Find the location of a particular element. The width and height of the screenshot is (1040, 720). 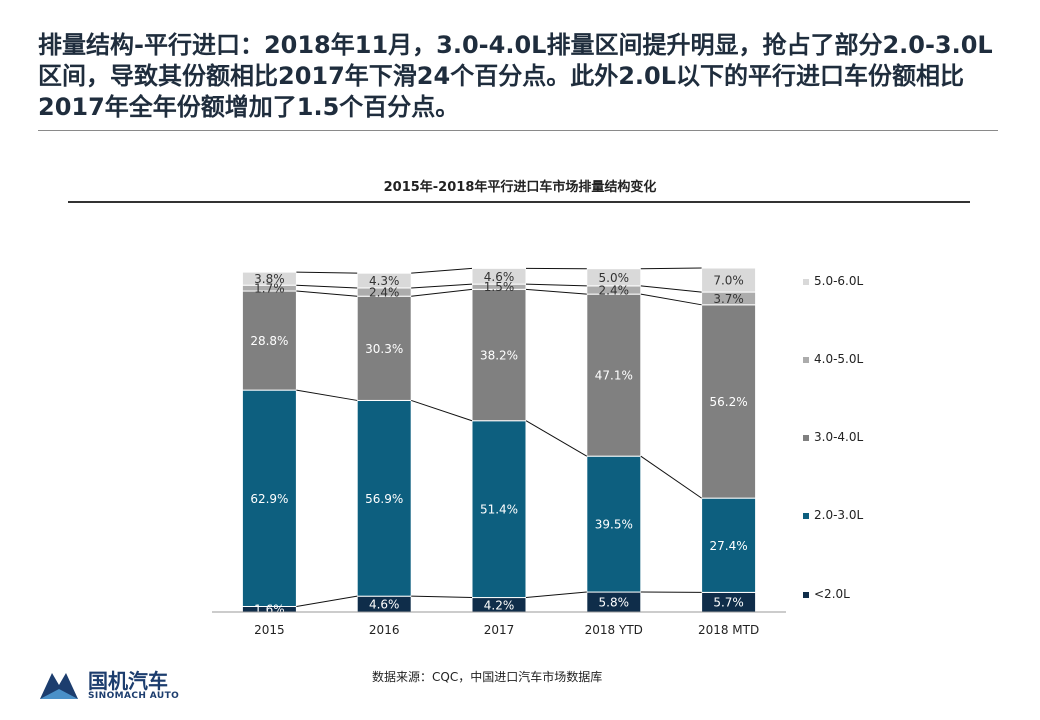

x-tick-label-2018-ytd: 2018 YTD is located at coordinates (614, 630).